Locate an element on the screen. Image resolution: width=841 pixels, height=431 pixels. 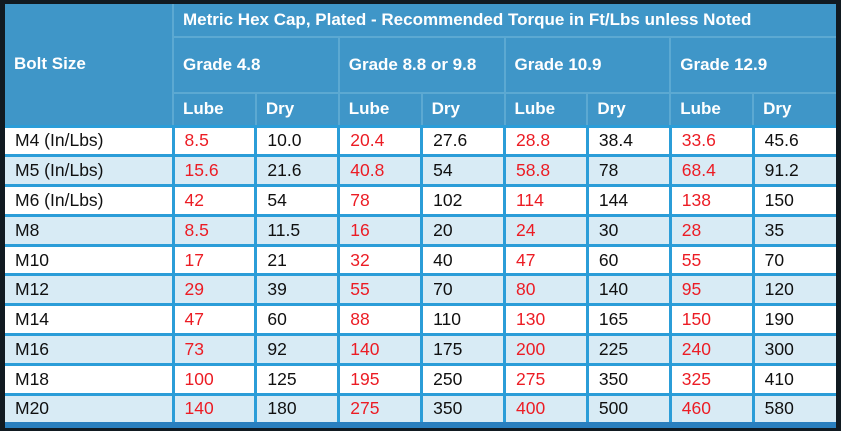
table-row: M18 100 125 195 250 275 350 325 410 is located at coordinates (420, 379).